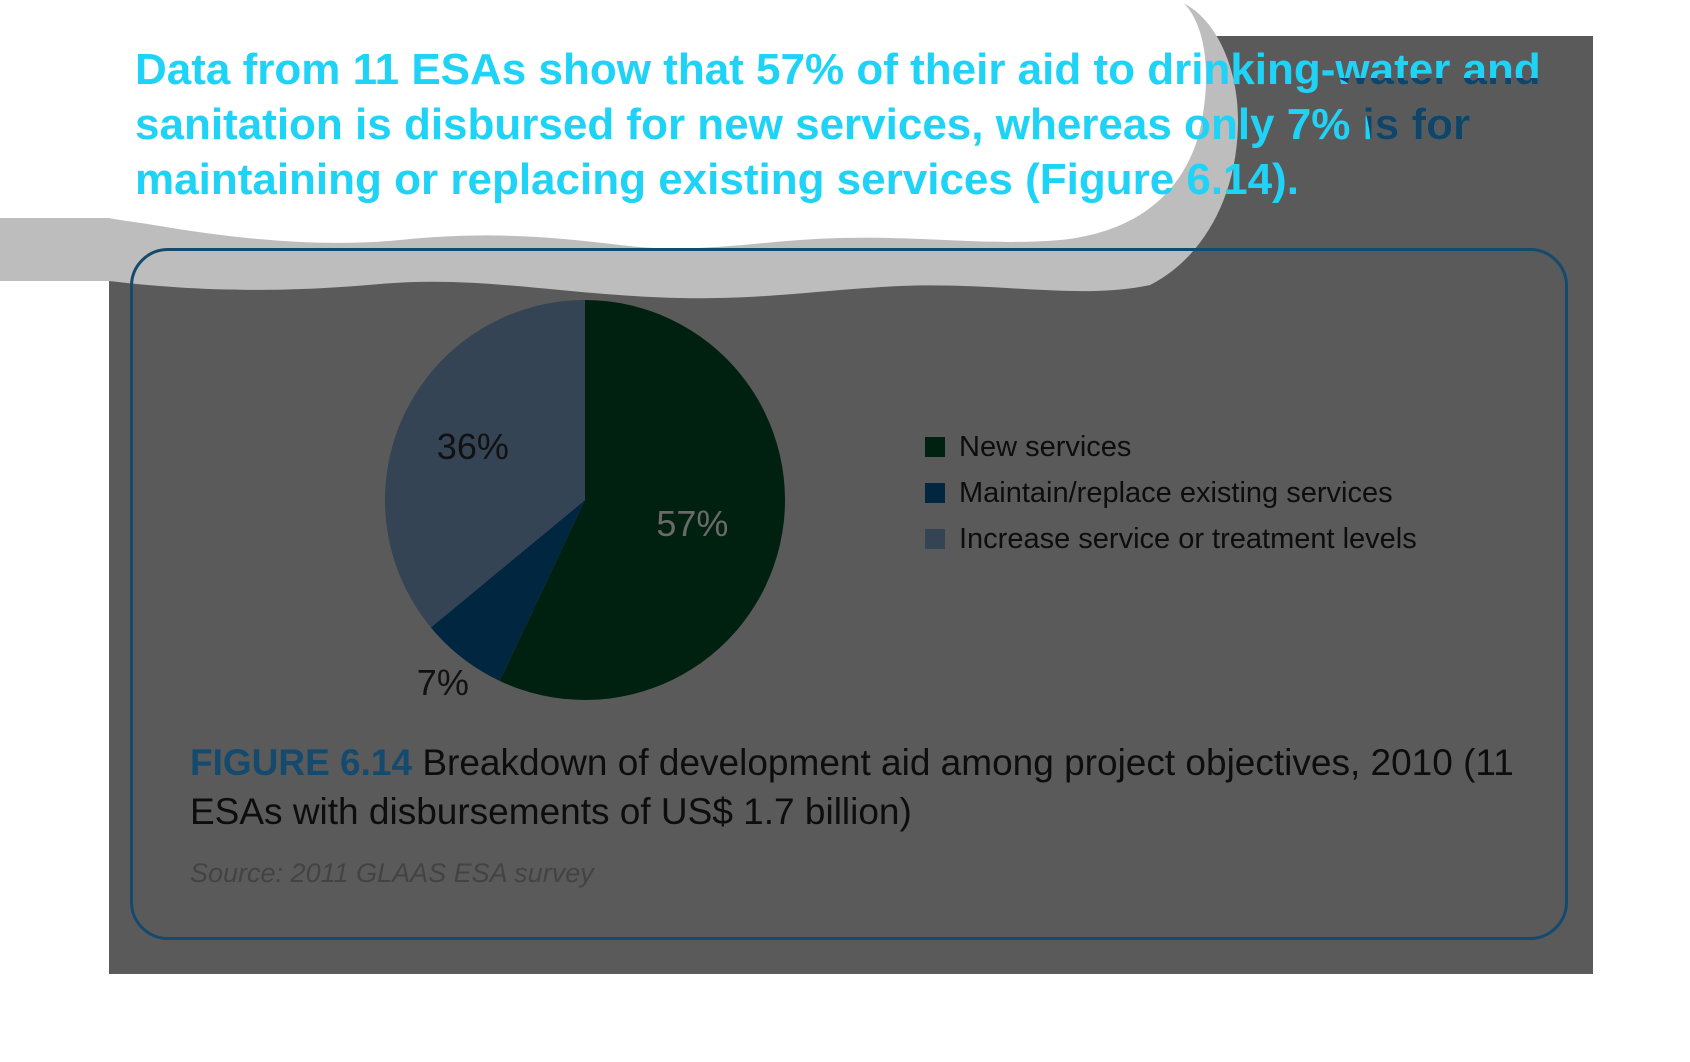 The image size is (1690, 1062). I want to click on figure-source: Source: 2011 GLAAS ESA survey, so click(392, 873).